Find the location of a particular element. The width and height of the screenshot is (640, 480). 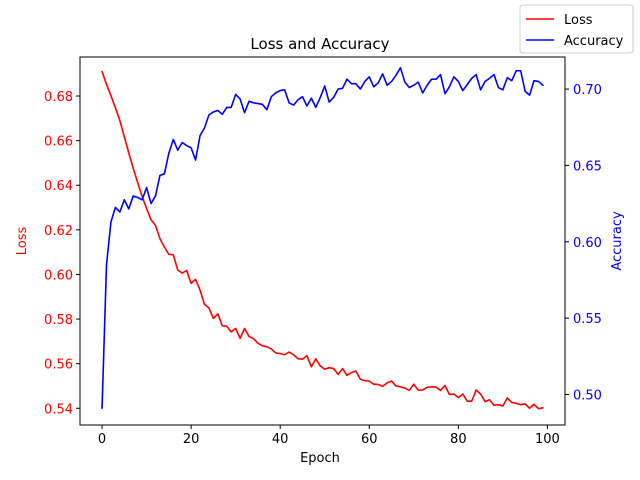

right-y-tick-label: 0.55 is located at coordinates (587, 319).